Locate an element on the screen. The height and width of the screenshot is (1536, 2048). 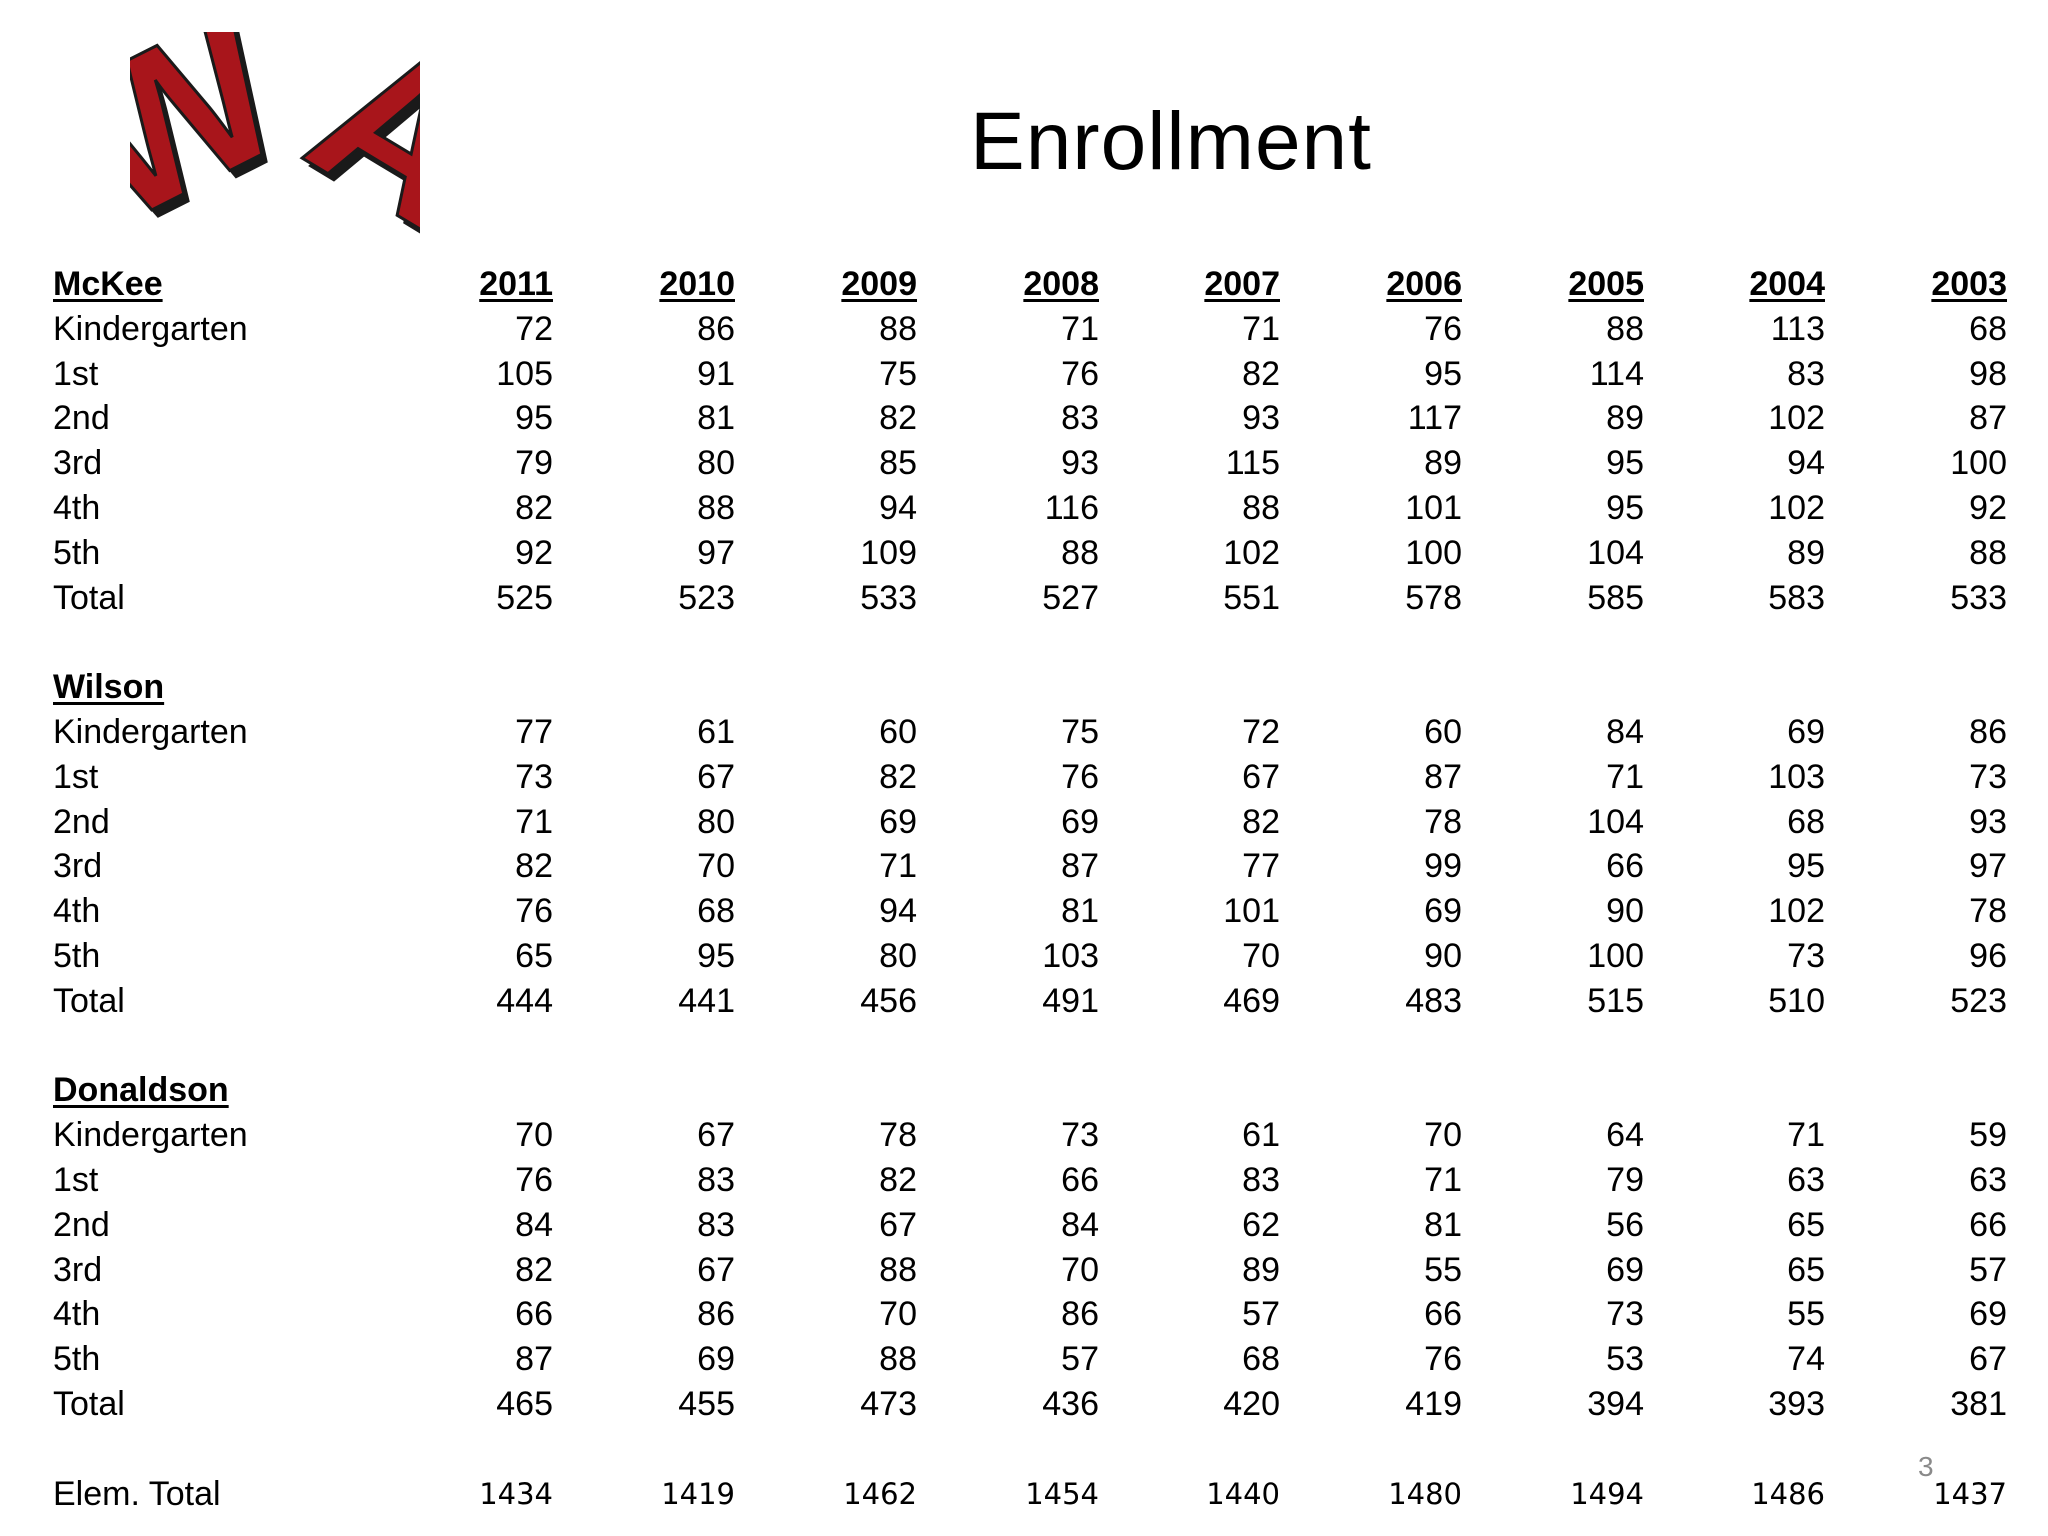
logo-fill: WA is located at coordinates (275, 139).